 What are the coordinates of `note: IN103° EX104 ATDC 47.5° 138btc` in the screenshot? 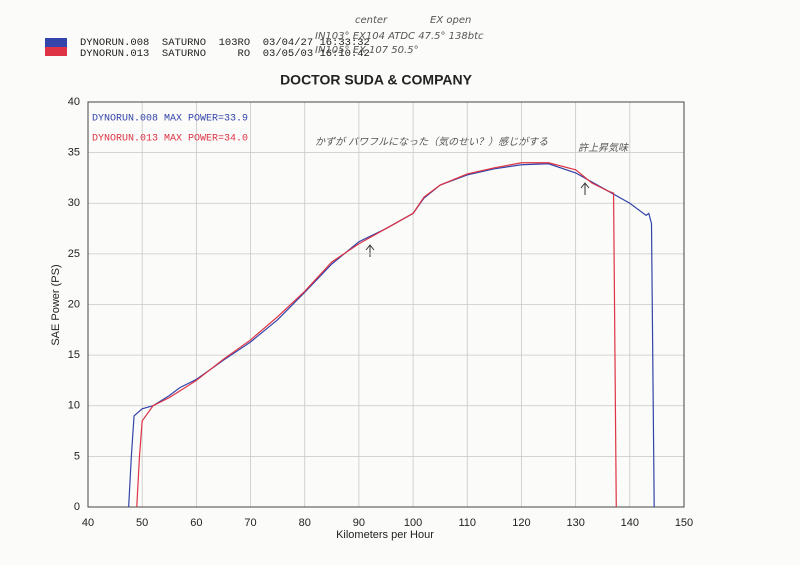 It's located at (399, 36).